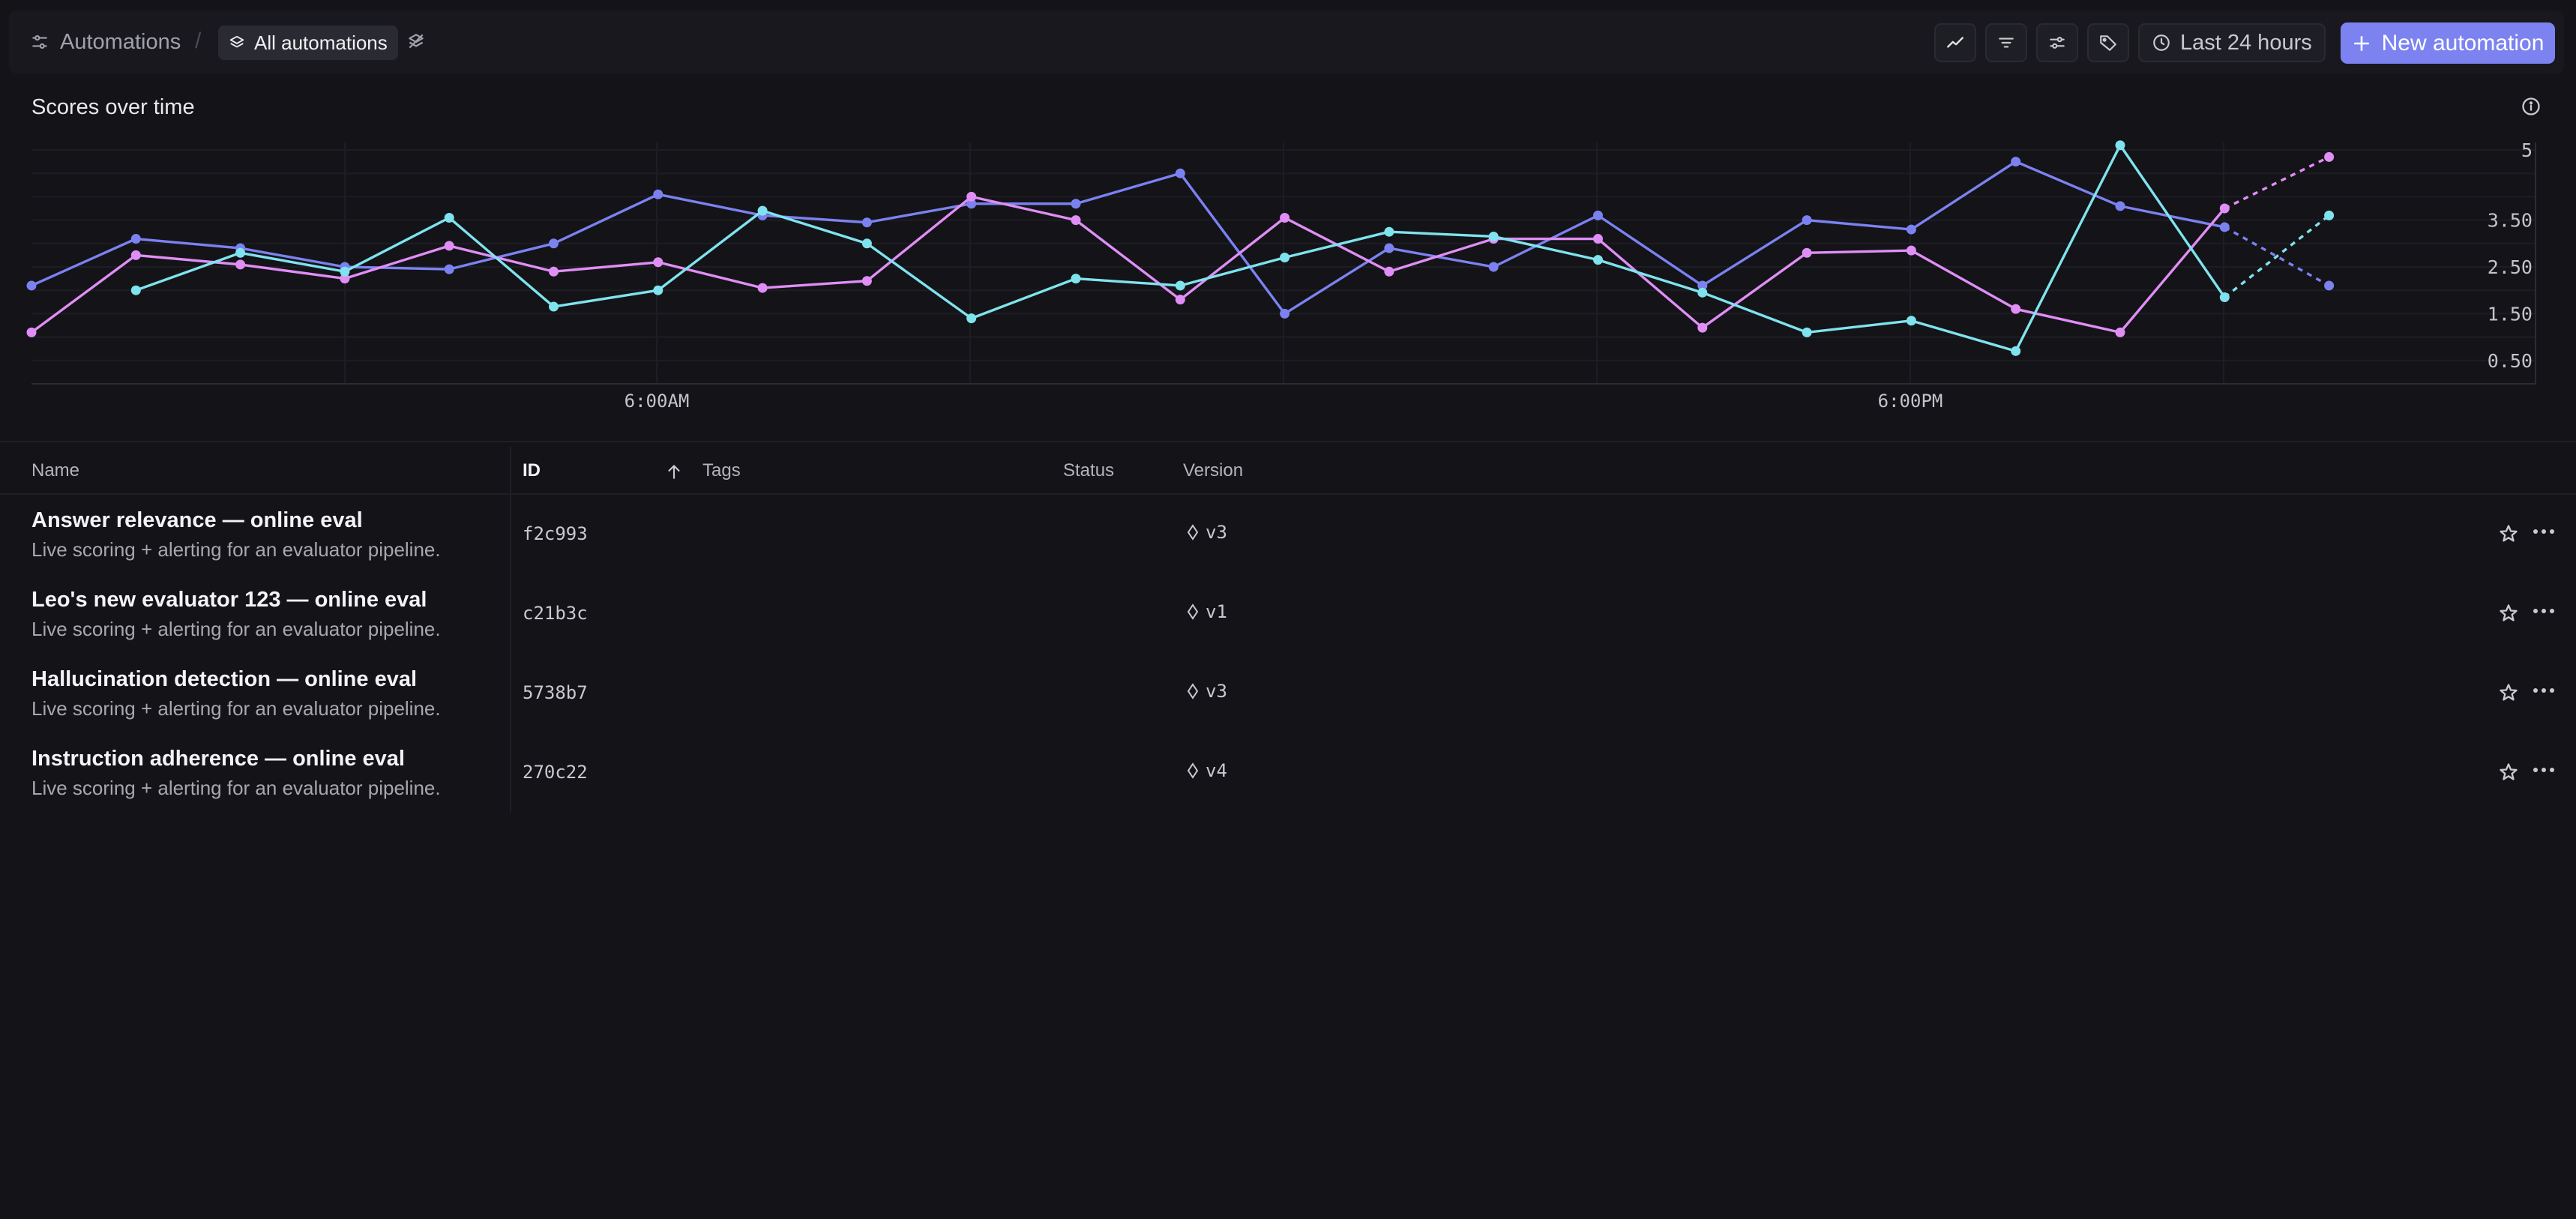 The height and width of the screenshot is (1219, 2576). What do you see at coordinates (2232, 42) in the screenshot?
I see `time-range-button: Last 24 hours` at bounding box center [2232, 42].